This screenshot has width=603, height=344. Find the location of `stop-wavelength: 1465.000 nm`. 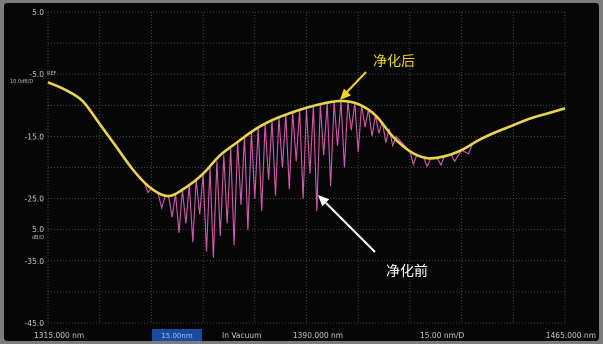

stop-wavelength: 1465.000 nm is located at coordinates (571, 335).